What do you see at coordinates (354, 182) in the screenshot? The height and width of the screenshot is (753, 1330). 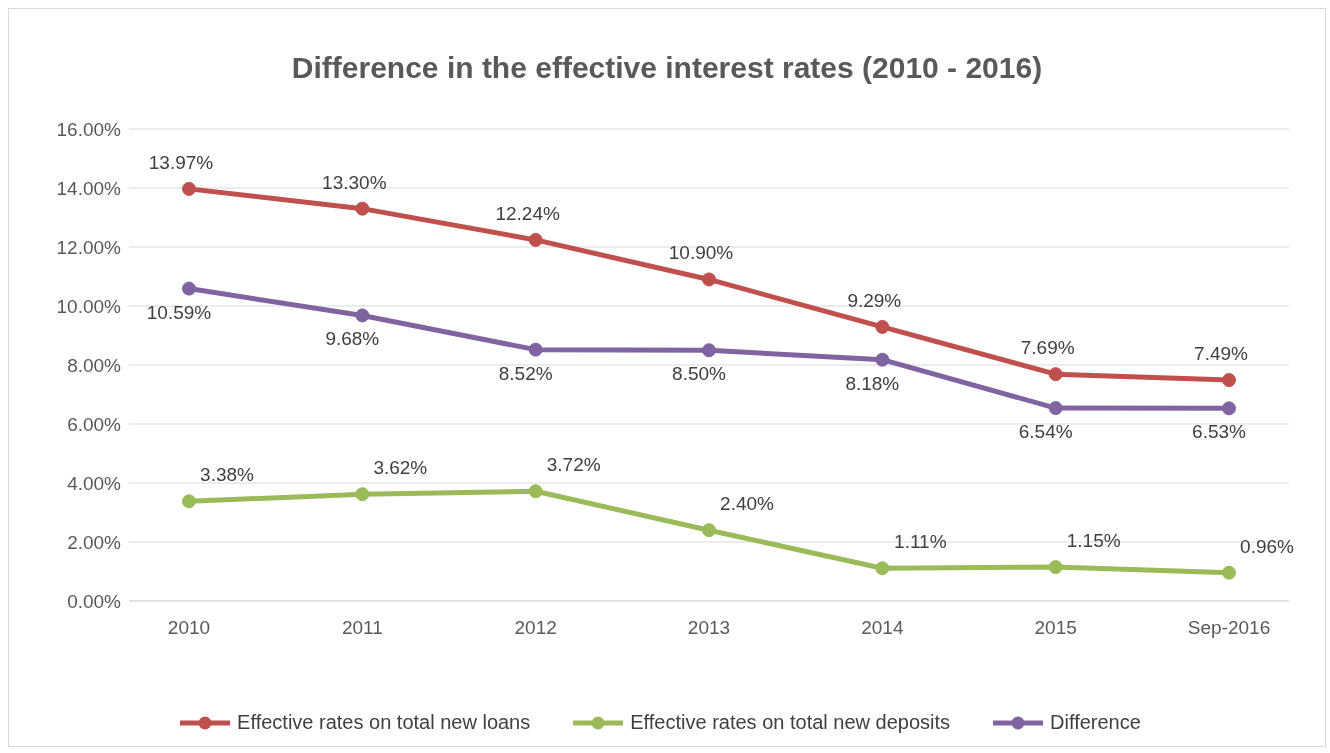 I see `data-label: 13.30%` at bounding box center [354, 182].